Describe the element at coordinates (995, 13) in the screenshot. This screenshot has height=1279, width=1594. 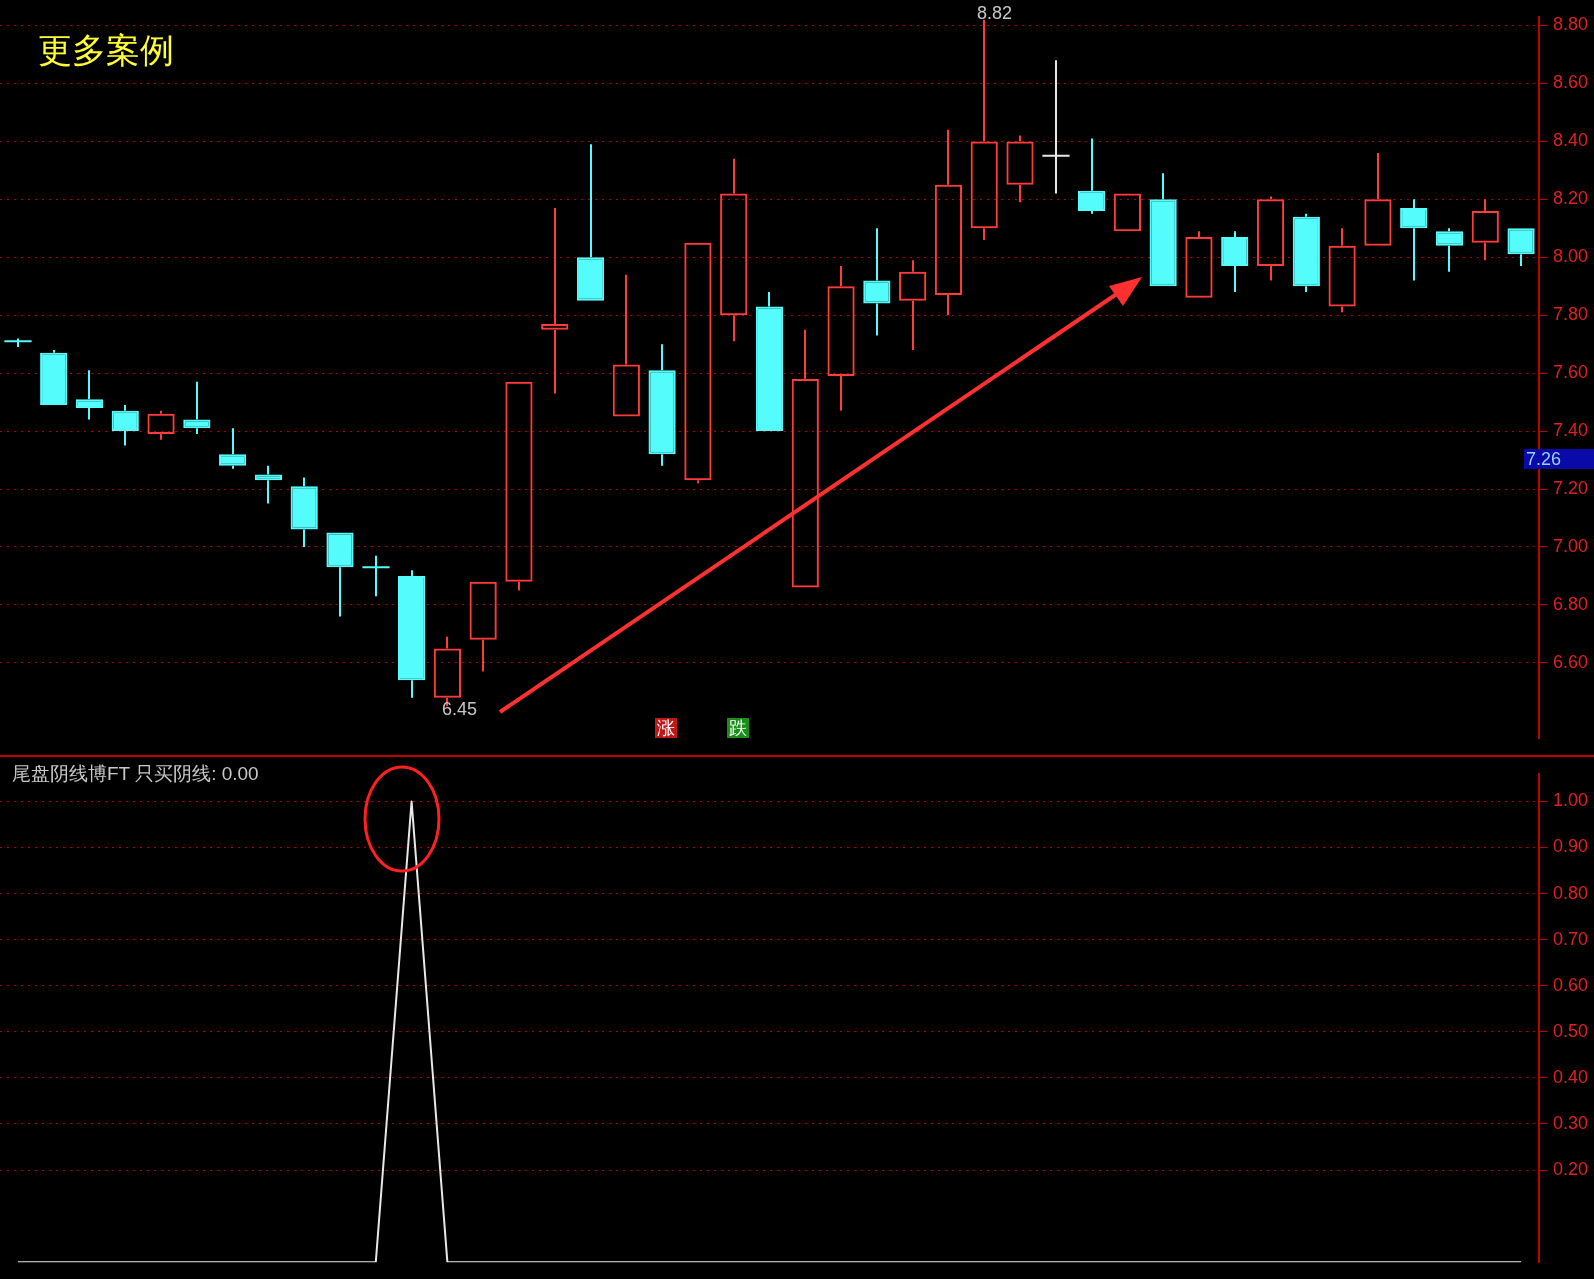
I see `annotation: 8.82` at that location.